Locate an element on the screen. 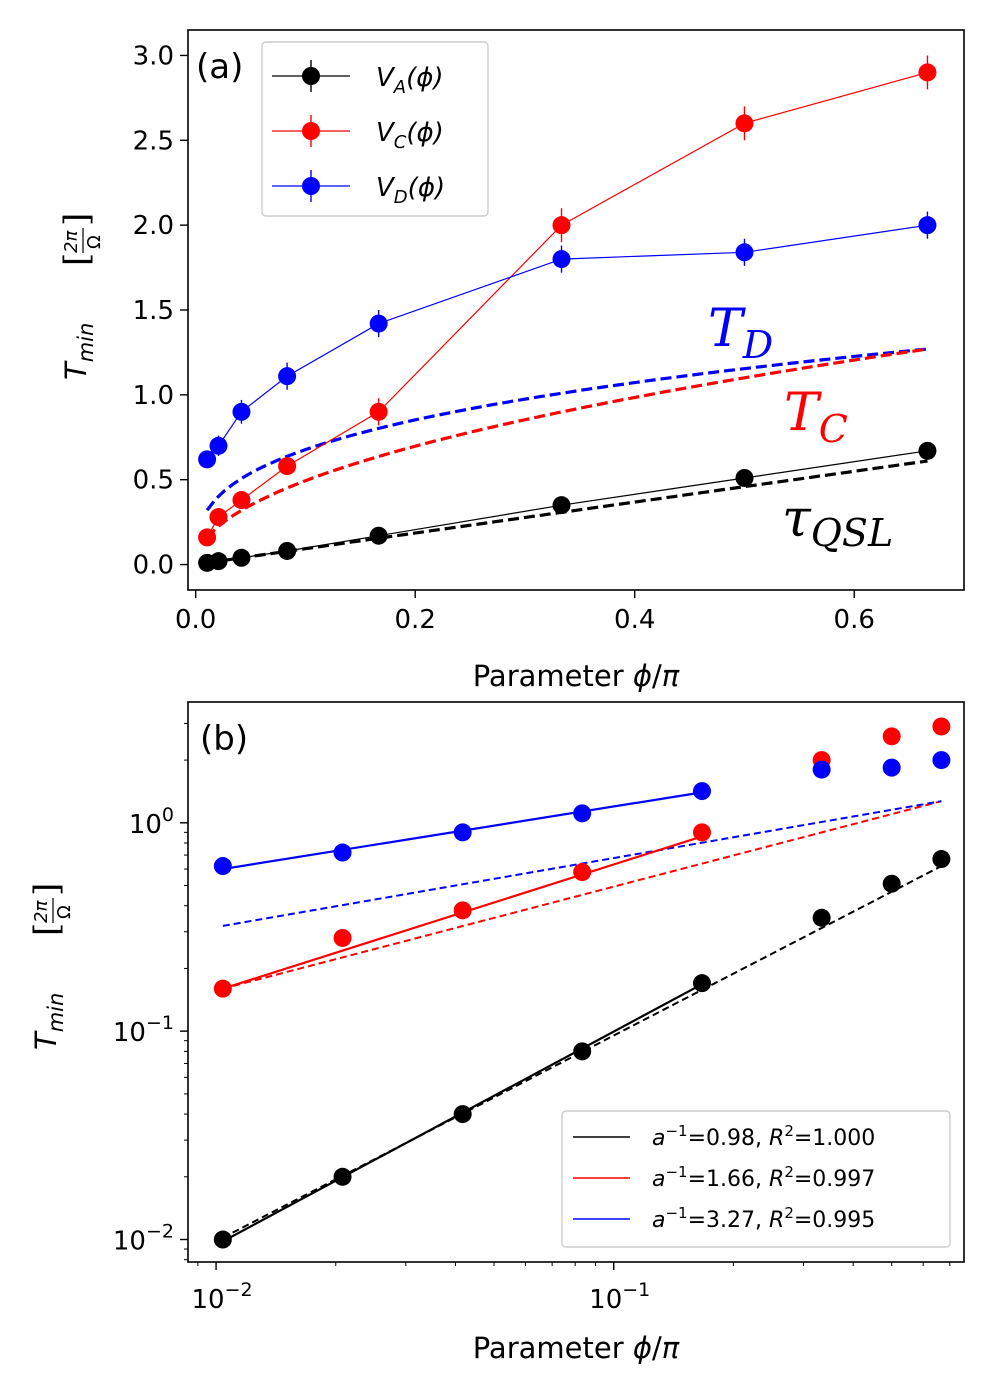  y-tick-label: 1.5 is located at coordinates (153, 311).